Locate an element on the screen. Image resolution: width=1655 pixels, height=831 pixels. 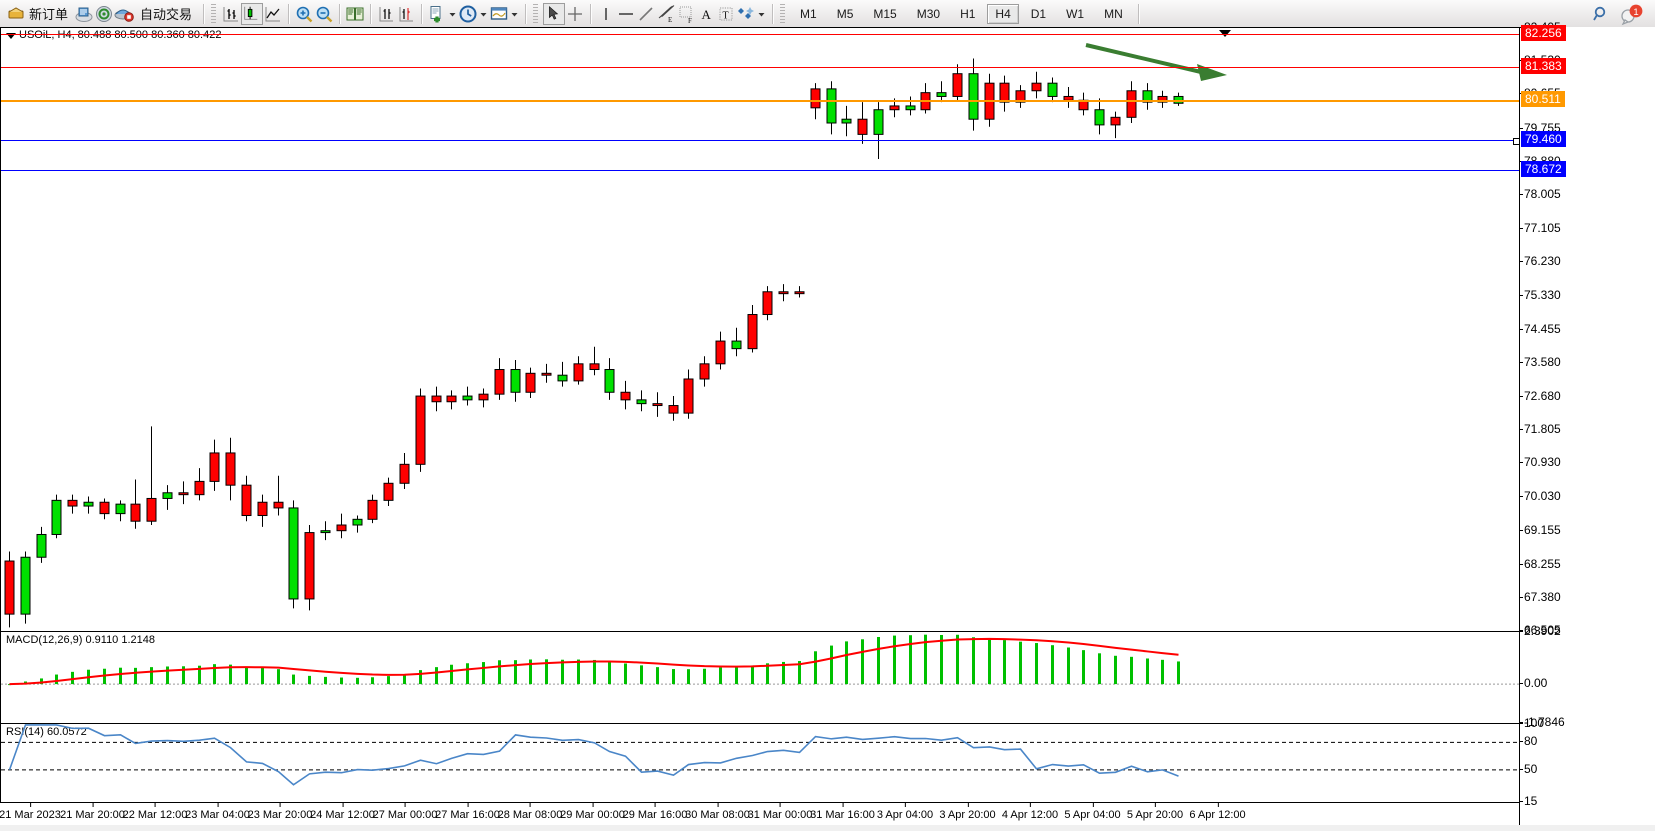
new-order-button: 新订单 is located at coordinates (37, 14).